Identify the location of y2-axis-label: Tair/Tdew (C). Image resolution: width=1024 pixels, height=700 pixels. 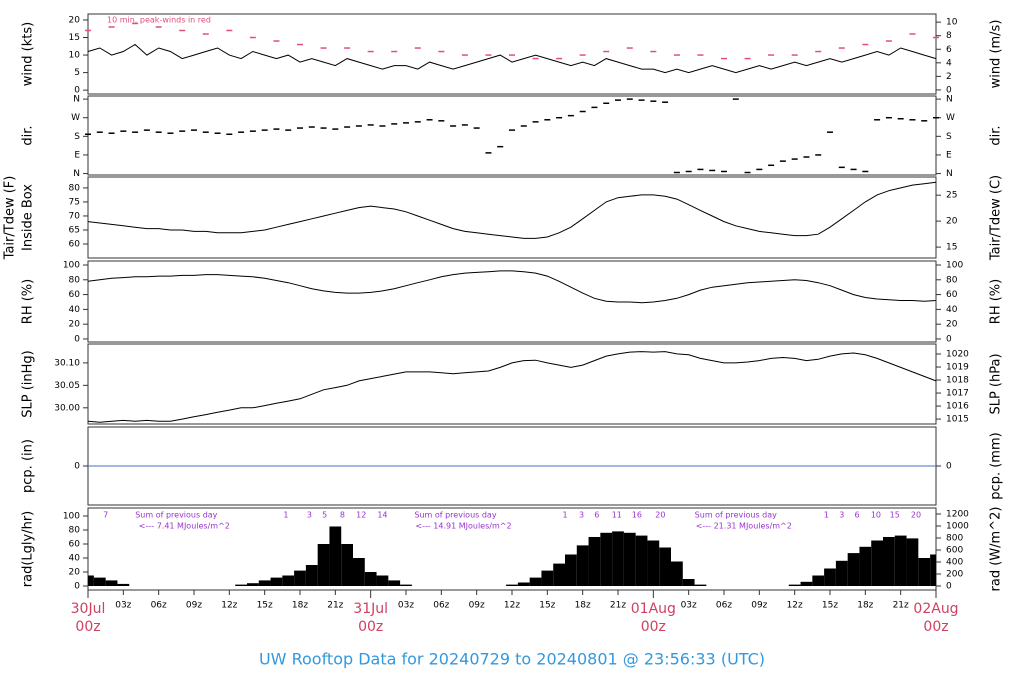
(996, 218).